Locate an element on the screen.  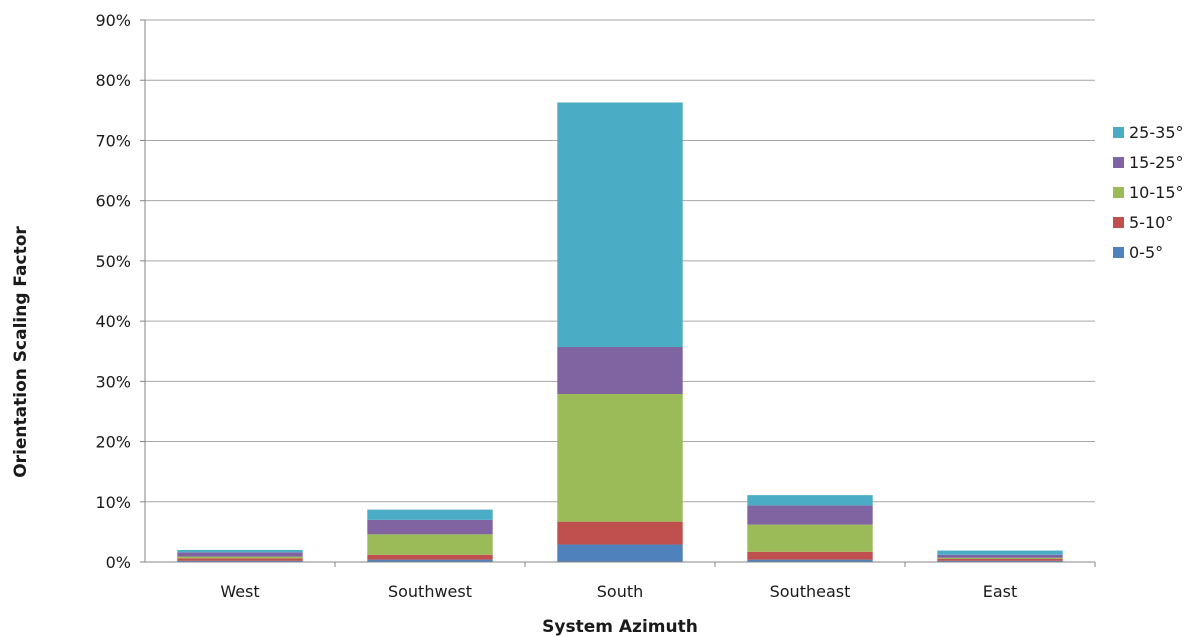
legend-item: 0-5° is located at coordinates (1138, 252).